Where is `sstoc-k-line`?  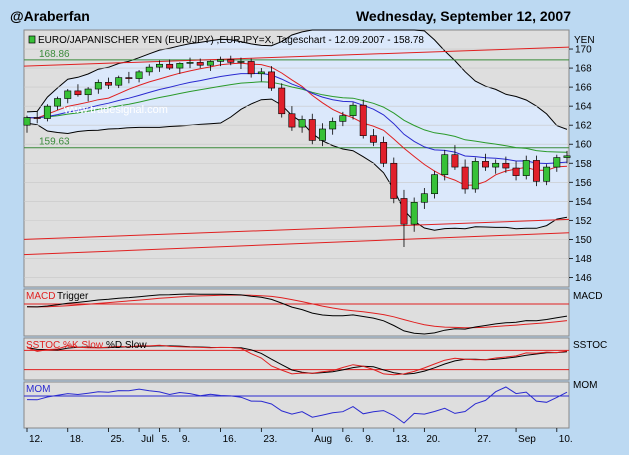
sstoc-k-line is located at coordinates (297, 360).